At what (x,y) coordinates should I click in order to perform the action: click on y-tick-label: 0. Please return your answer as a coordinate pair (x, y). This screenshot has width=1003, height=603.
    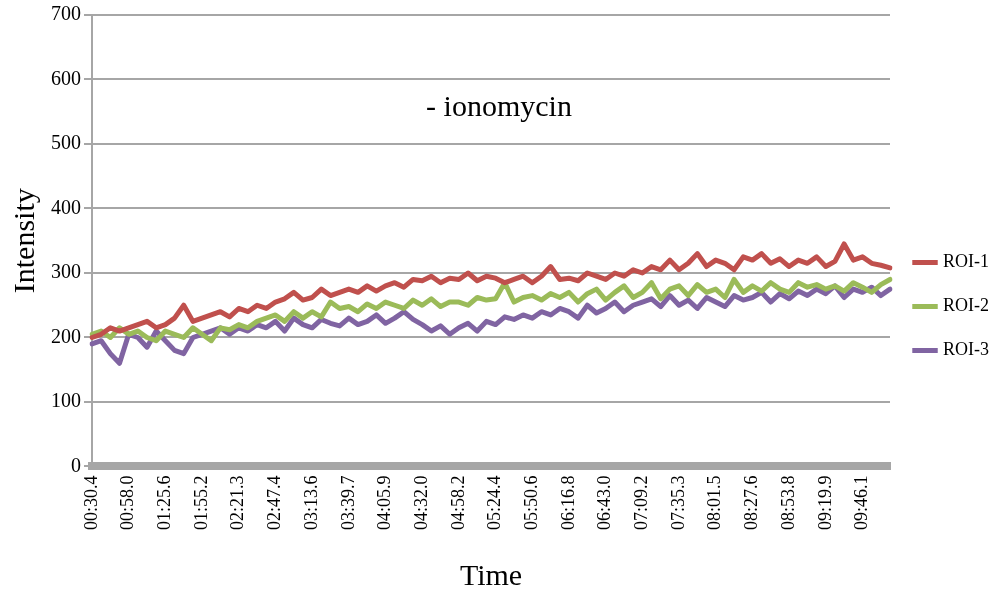
    Looking at the image, I should click on (76, 464).